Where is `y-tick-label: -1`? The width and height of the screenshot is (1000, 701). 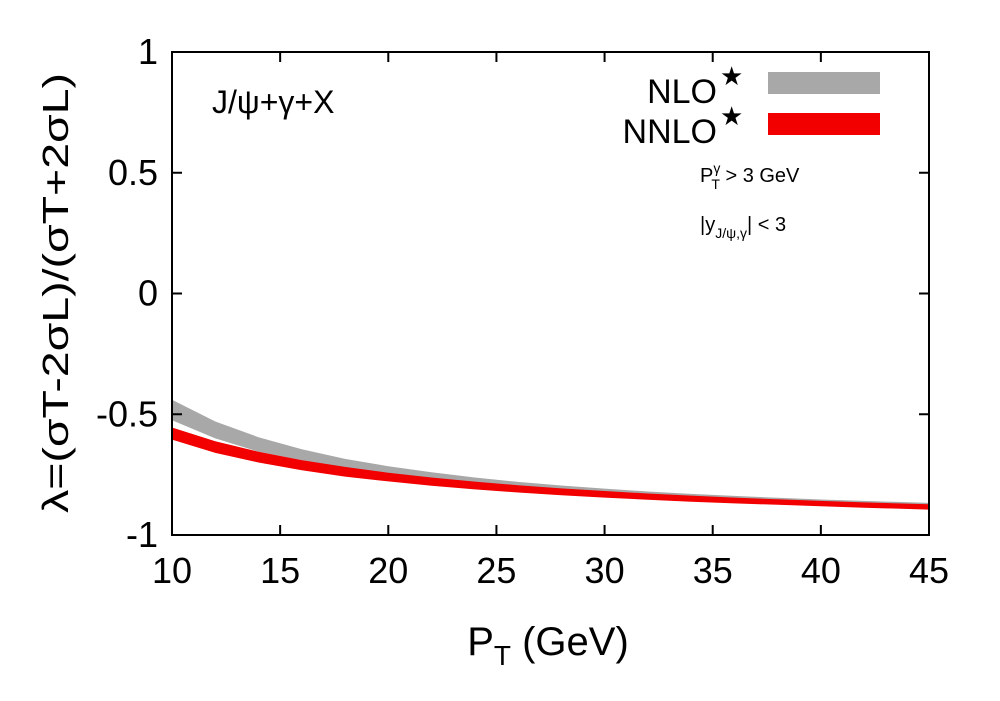
y-tick-label: -1 is located at coordinates (142, 534).